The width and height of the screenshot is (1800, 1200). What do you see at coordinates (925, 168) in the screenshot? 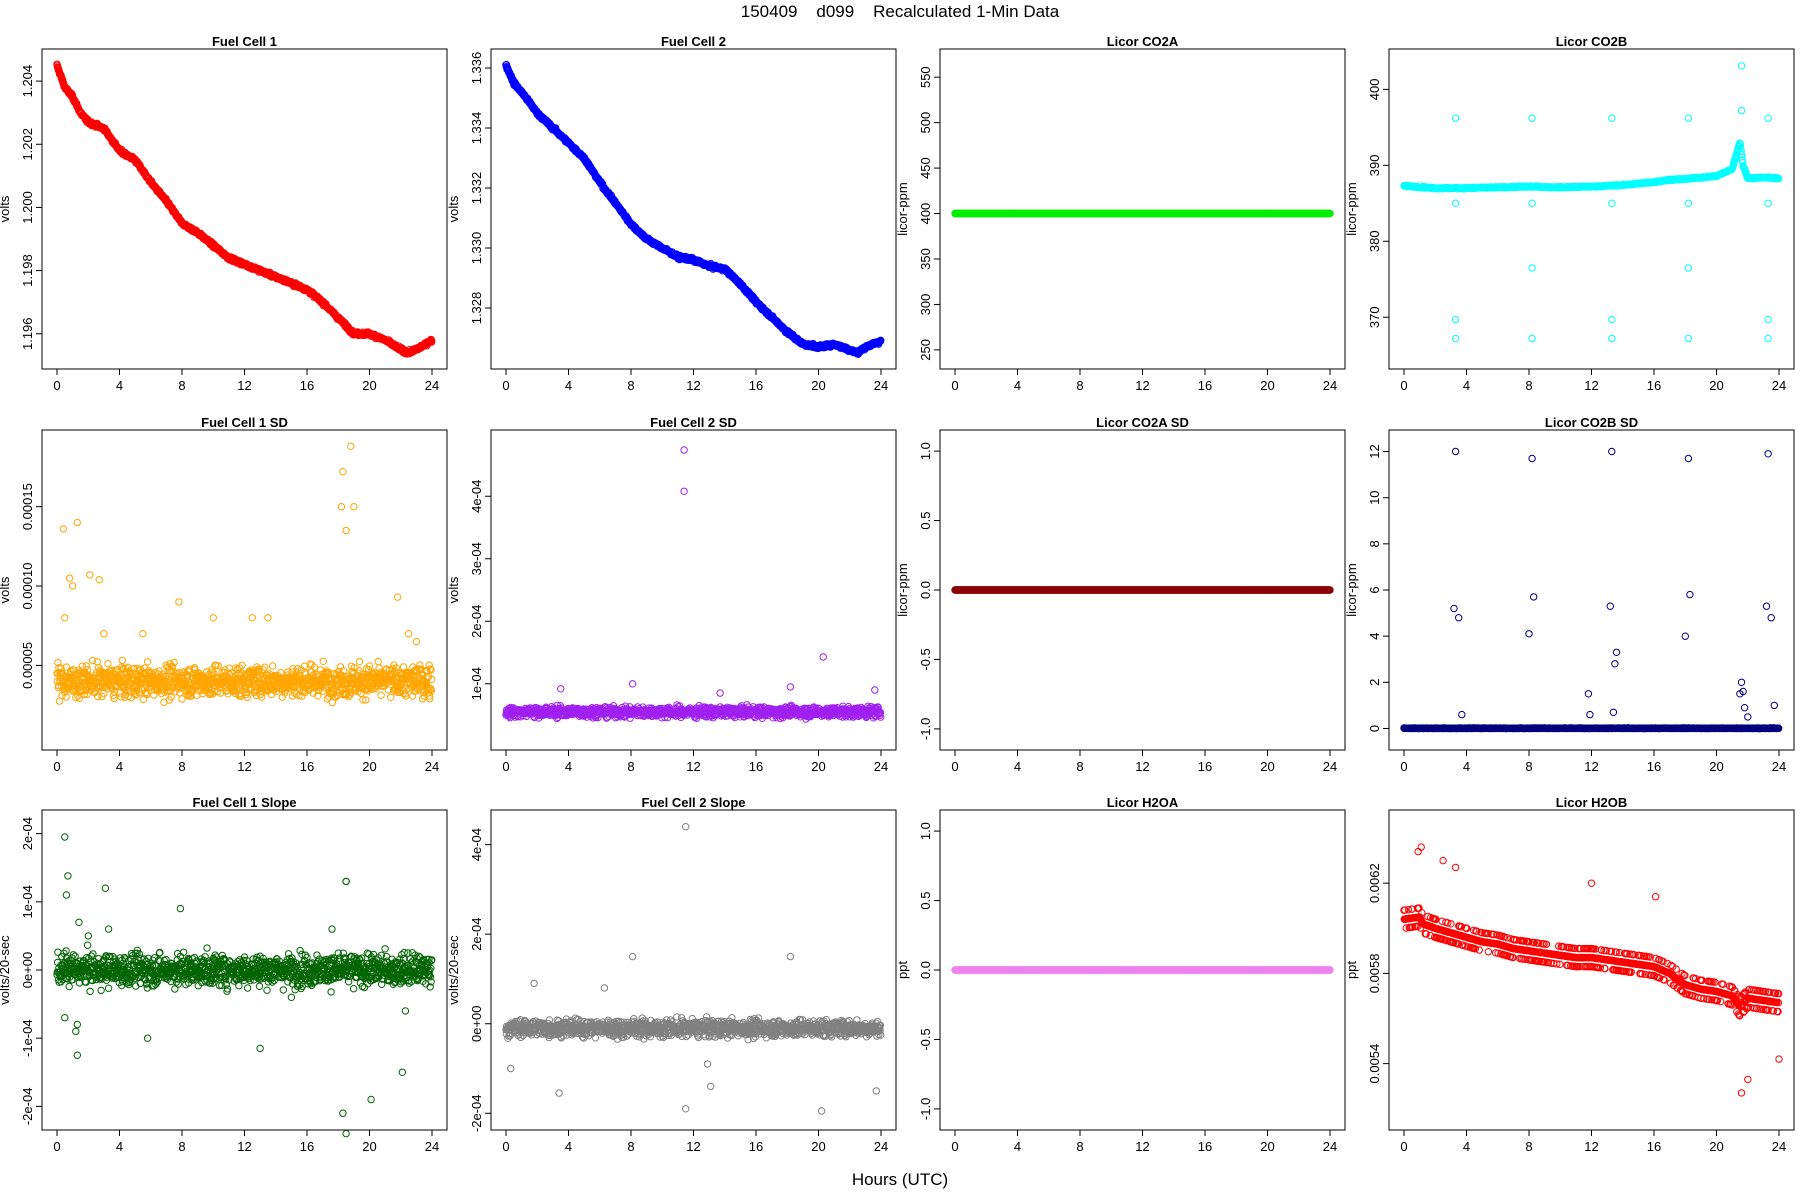
I see `y-tick-label: 450` at bounding box center [925, 168].